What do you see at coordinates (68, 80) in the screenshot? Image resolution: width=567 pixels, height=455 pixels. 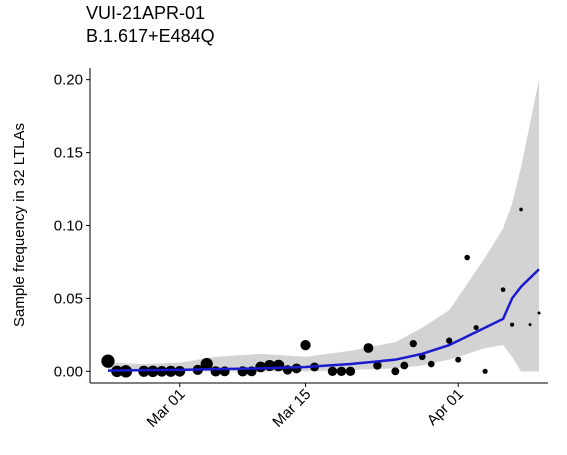 I see `y-tick-label: 0.20` at bounding box center [68, 80].